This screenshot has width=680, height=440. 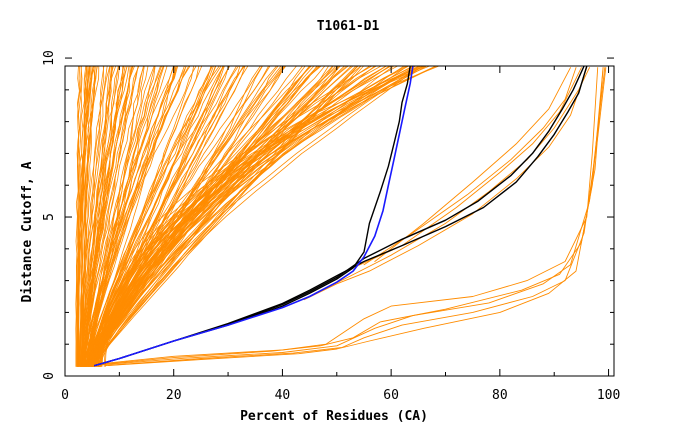 What do you see at coordinates (65, 395) in the screenshot?
I see `x-tick-label: 0` at bounding box center [65, 395].